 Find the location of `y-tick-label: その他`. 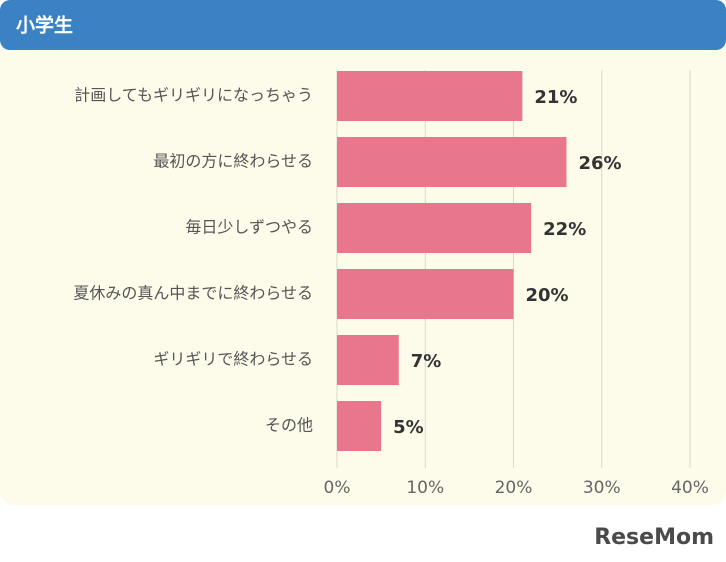

y-tick-label: その他 is located at coordinates (289, 425).